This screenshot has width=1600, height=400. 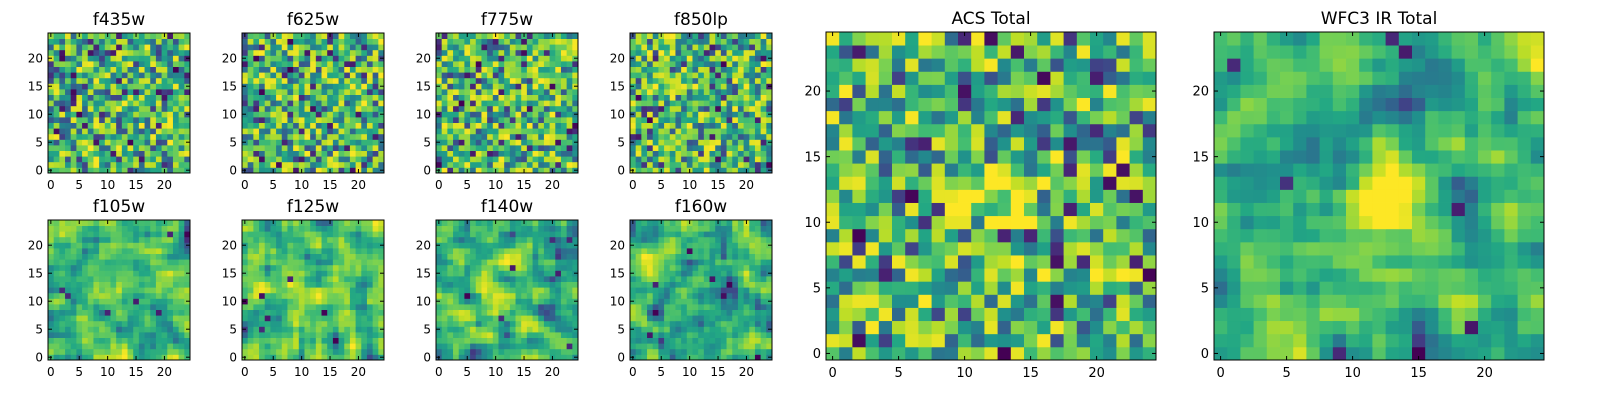 What do you see at coordinates (617, 59) in the screenshot?
I see `y-tick-label: 20` at bounding box center [617, 59].